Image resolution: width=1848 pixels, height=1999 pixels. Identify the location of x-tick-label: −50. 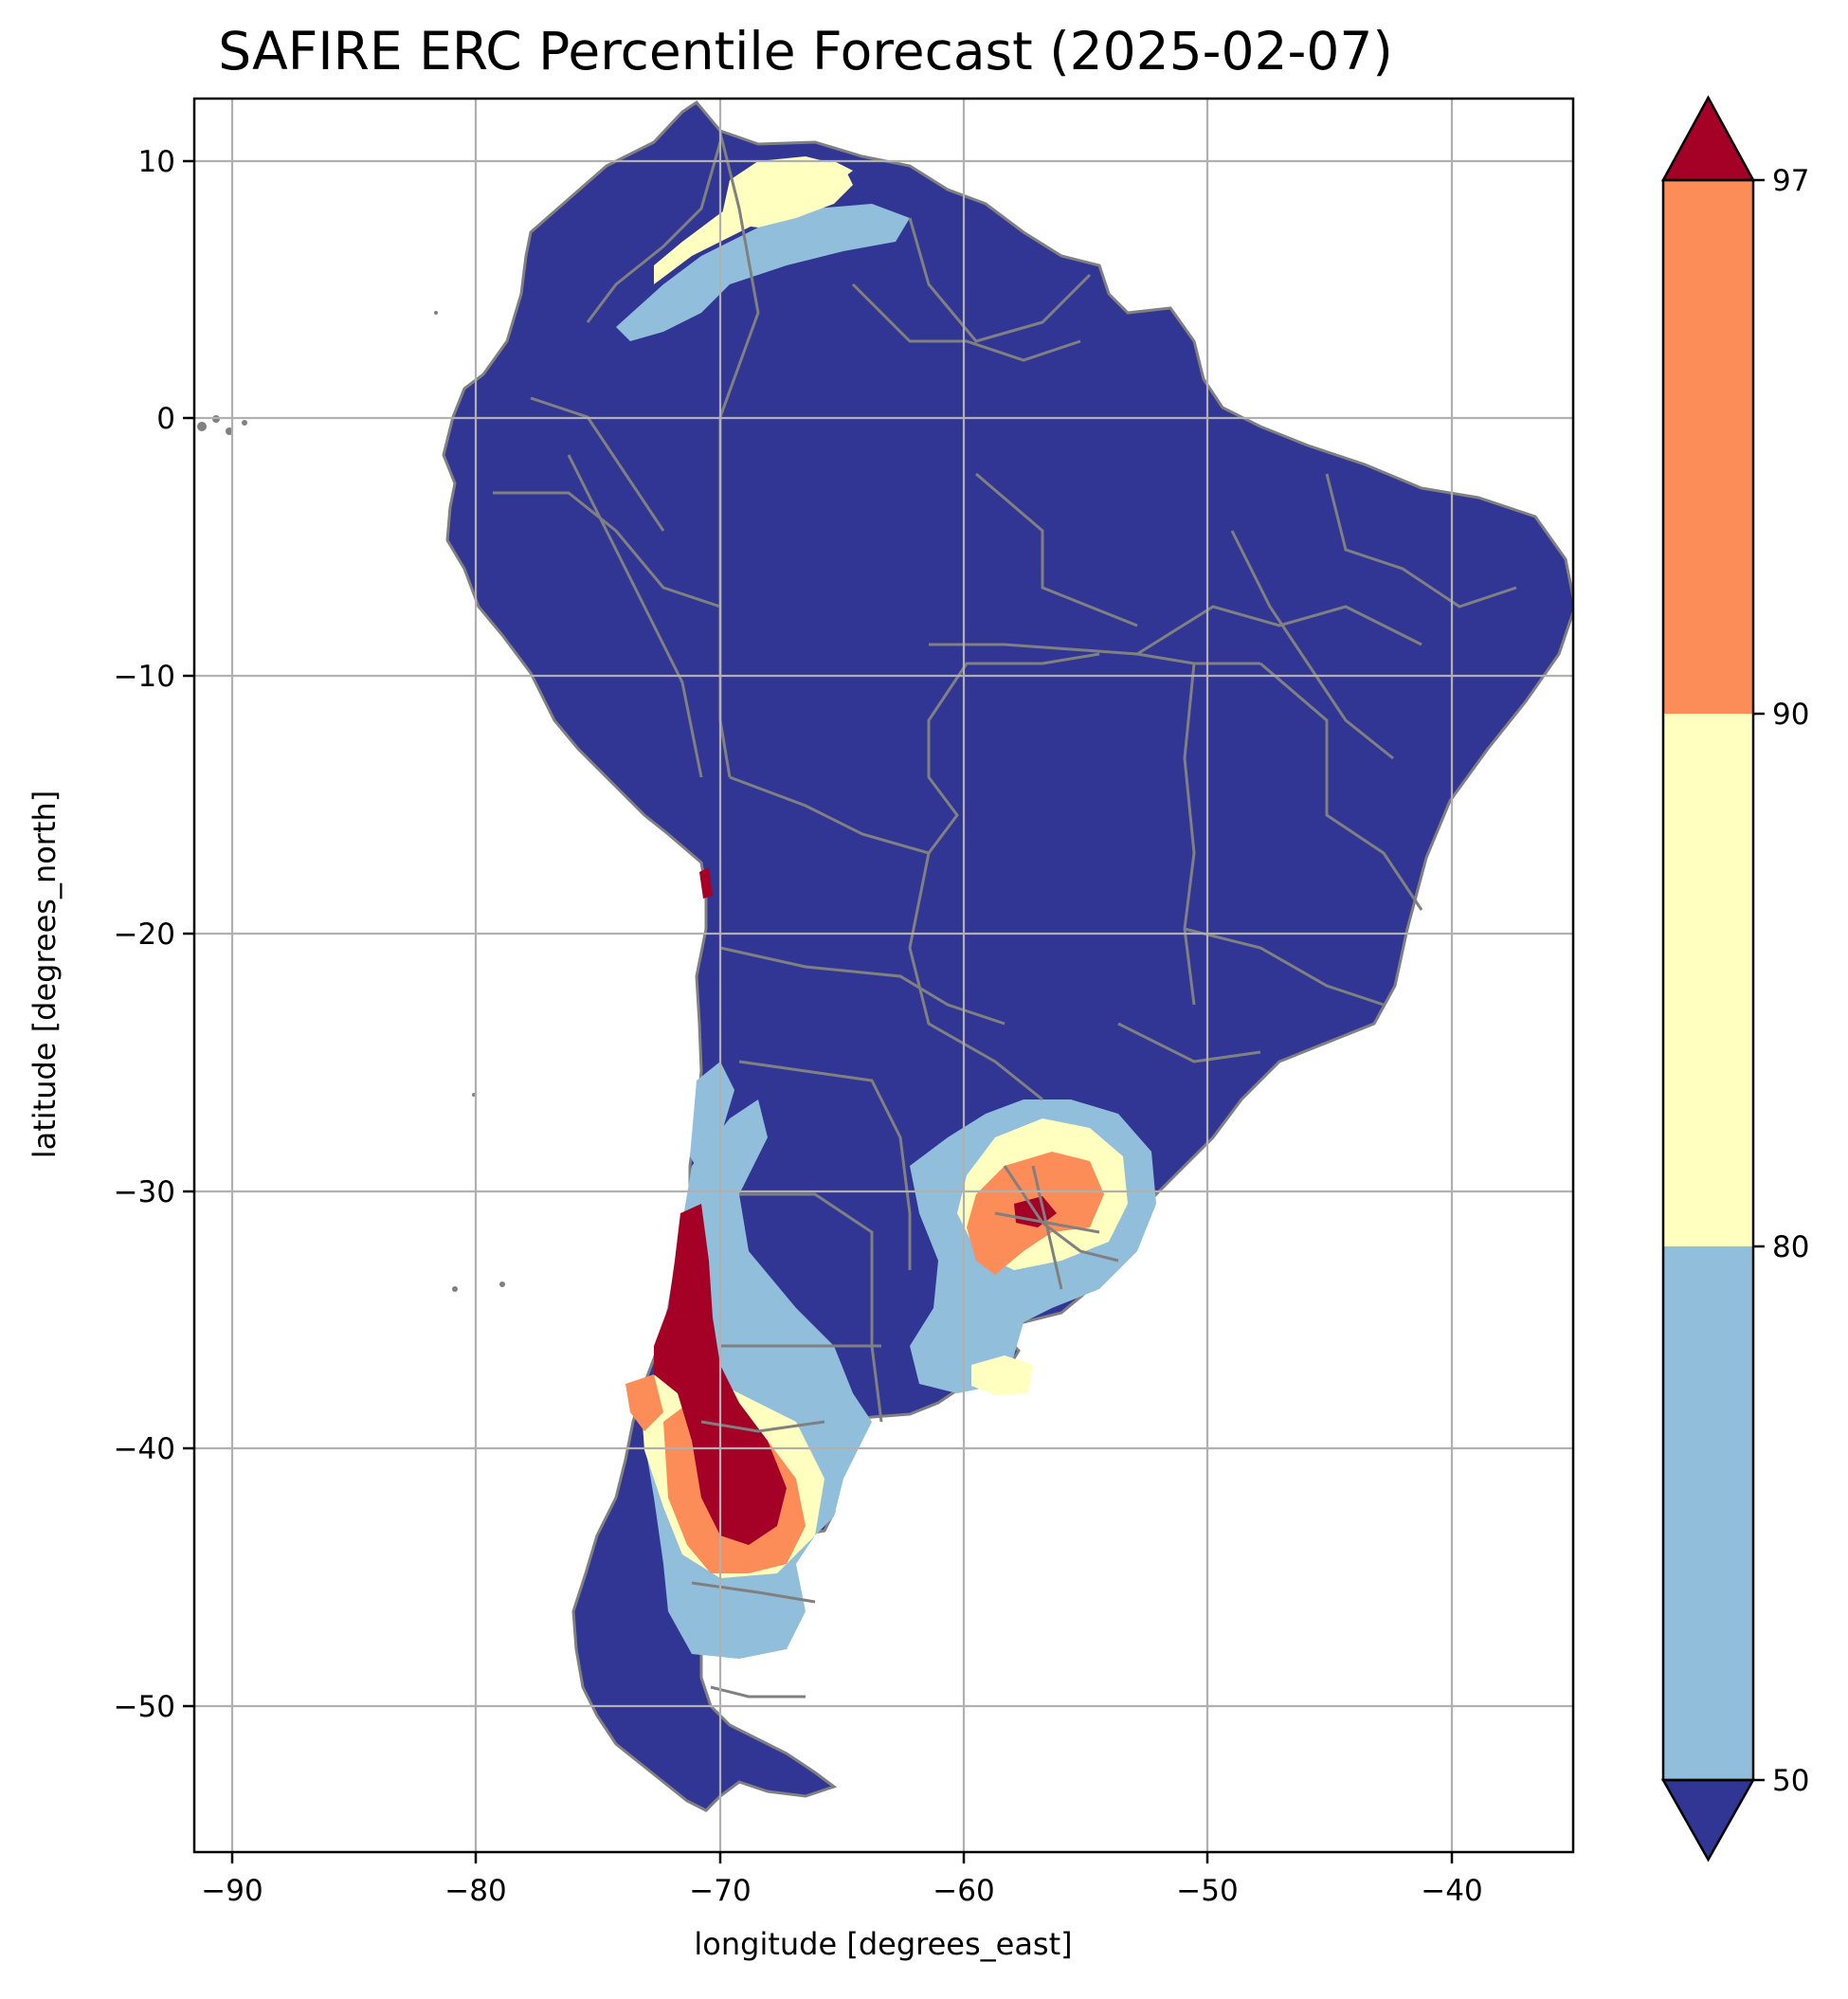
(1207, 1891).